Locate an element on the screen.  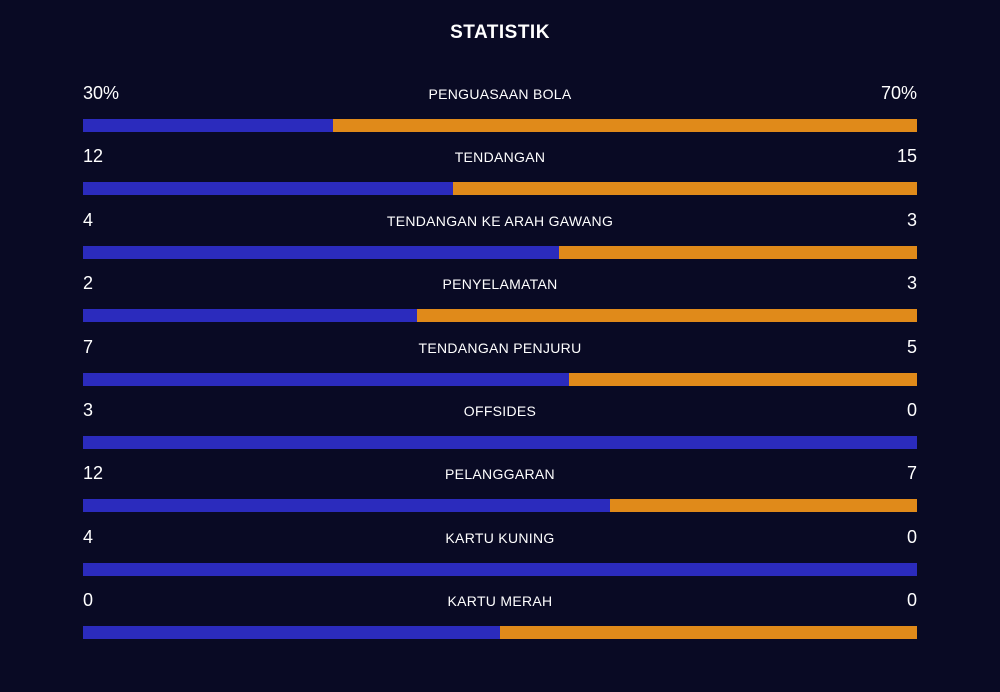
home-value: 7 is located at coordinates (88, 346).